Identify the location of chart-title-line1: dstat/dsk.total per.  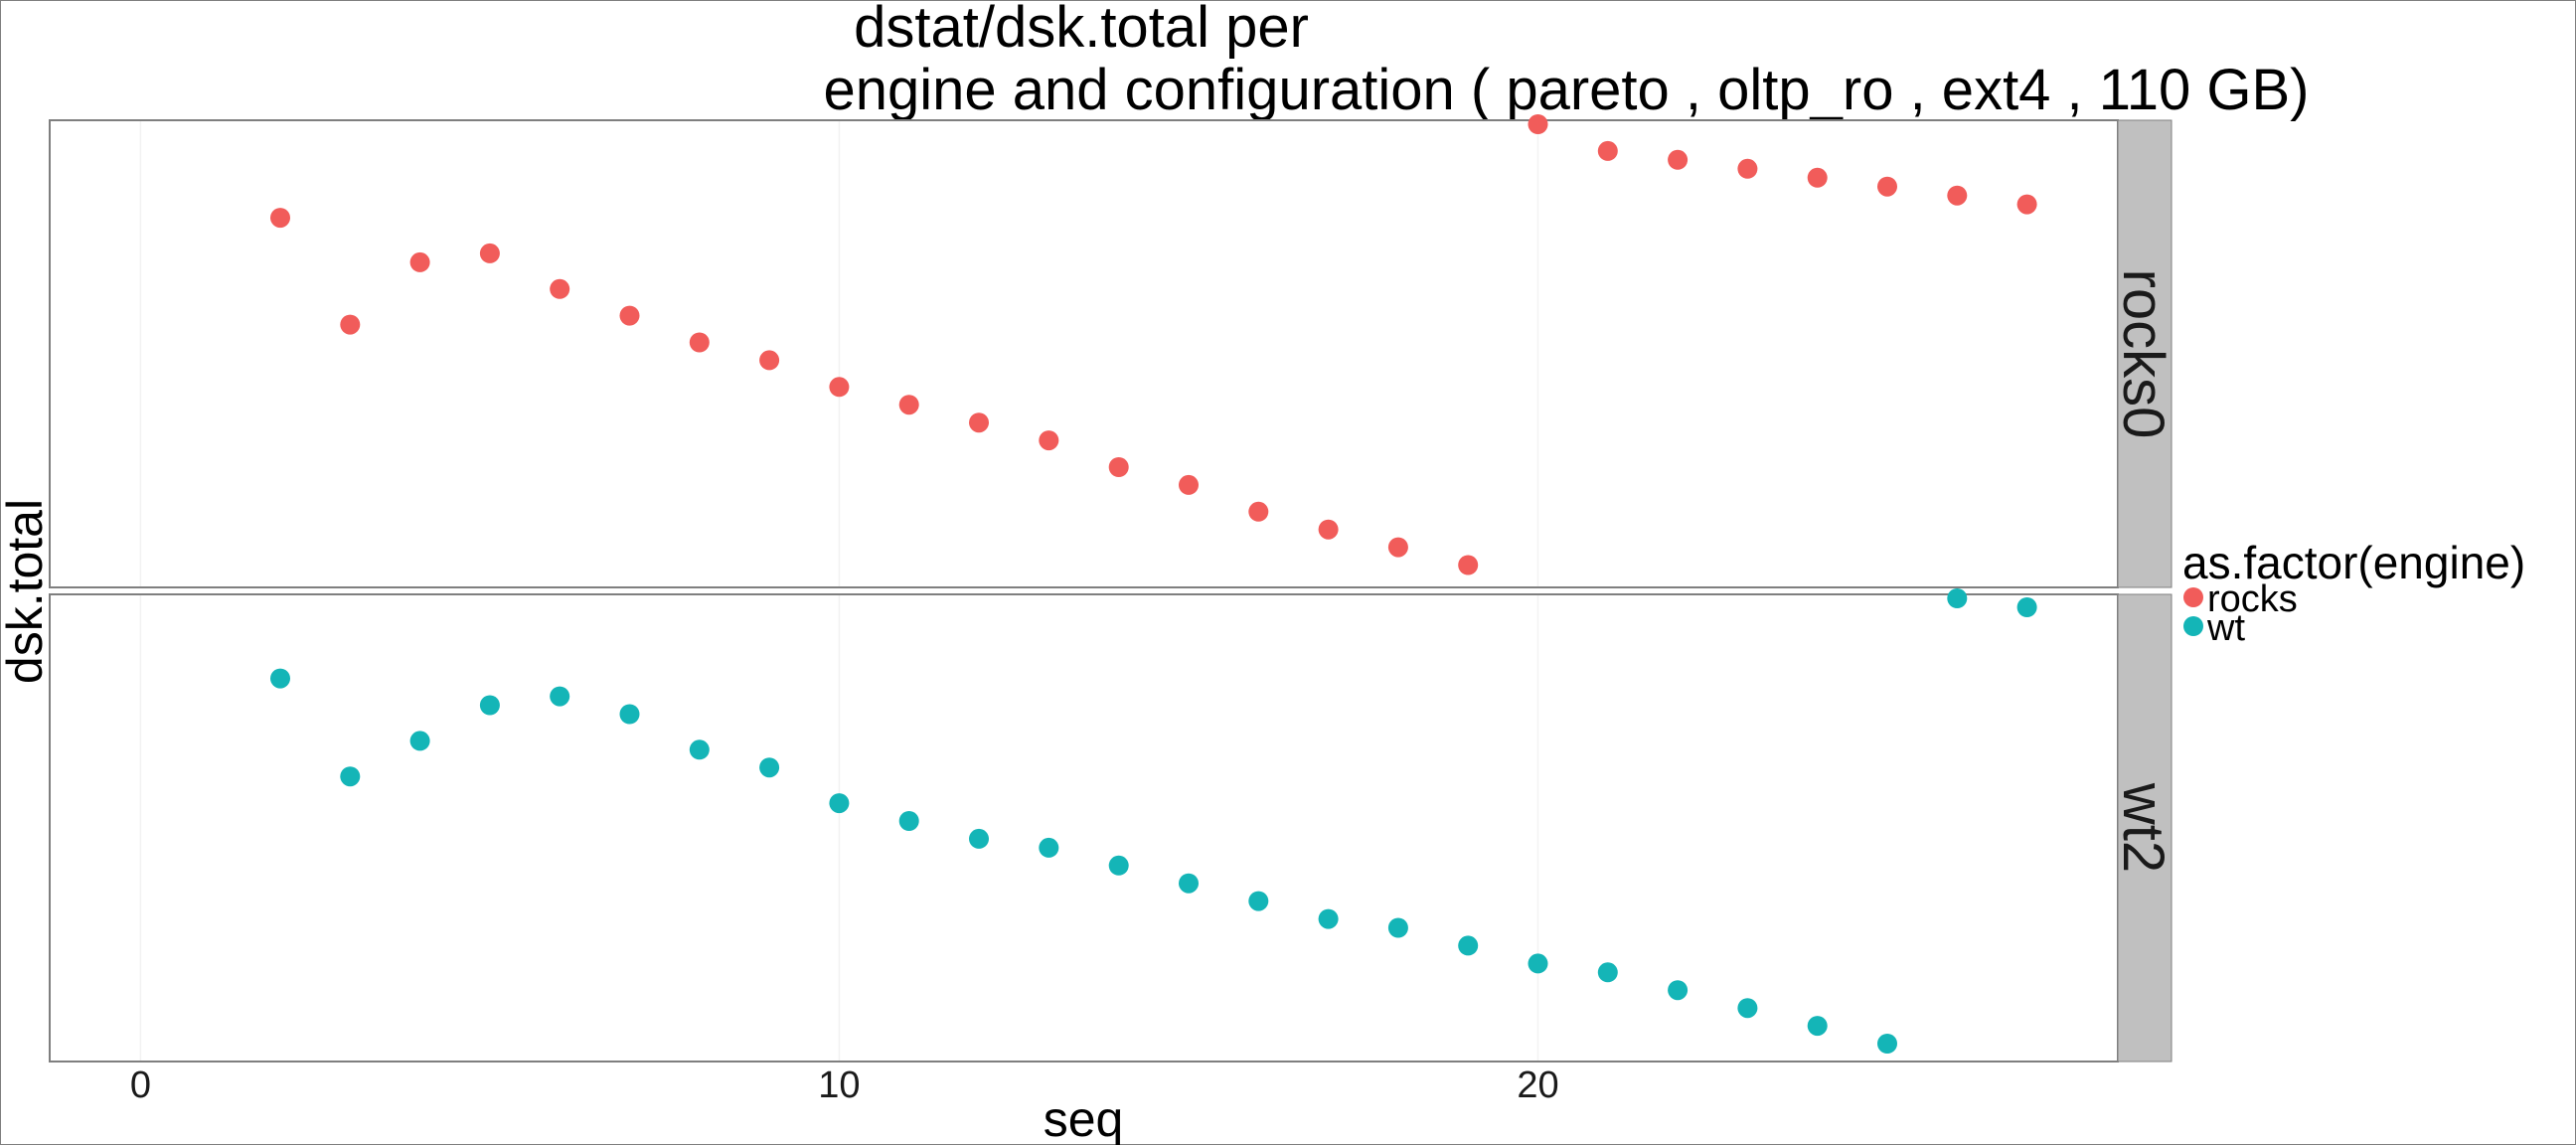
(1081, 30).